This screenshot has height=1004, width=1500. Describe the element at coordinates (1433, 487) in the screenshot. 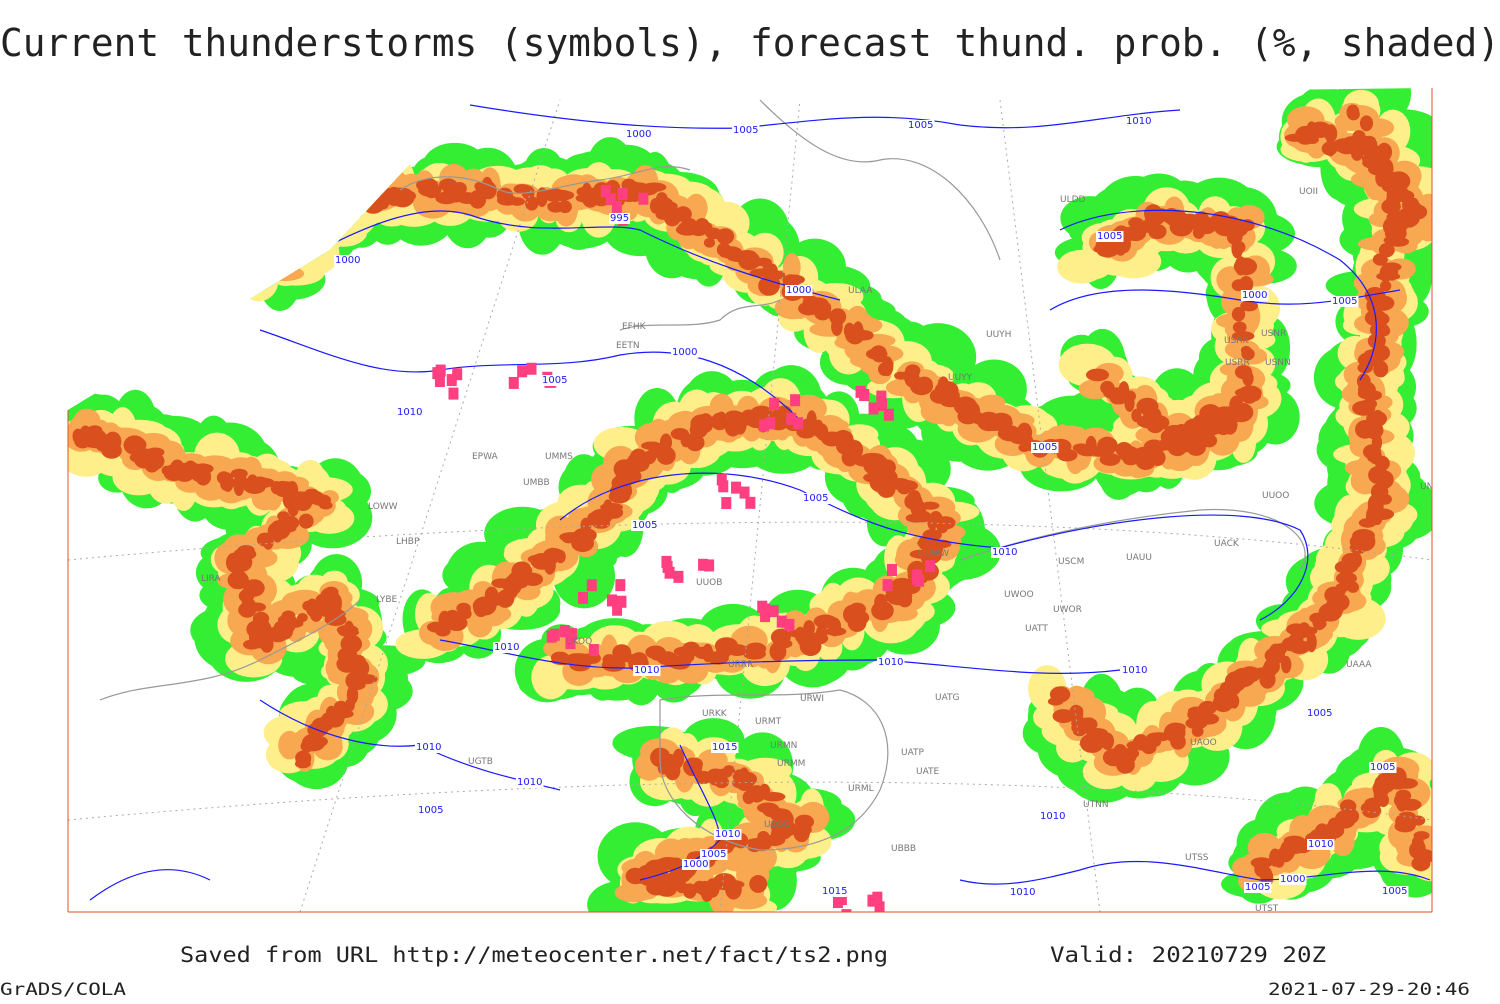

I see `station-label: UNBB` at that location.